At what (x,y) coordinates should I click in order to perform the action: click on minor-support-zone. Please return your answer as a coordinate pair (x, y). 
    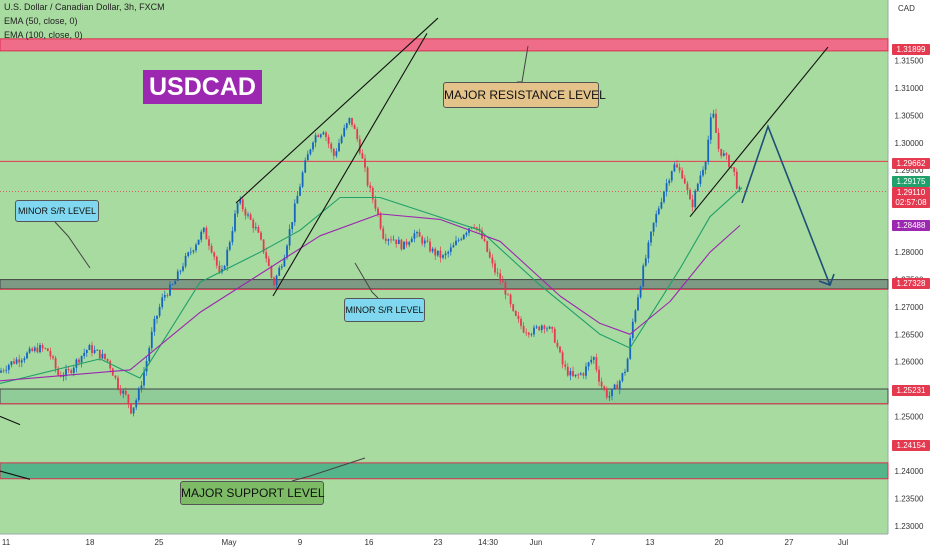
    Looking at the image, I should click on (444, 396).